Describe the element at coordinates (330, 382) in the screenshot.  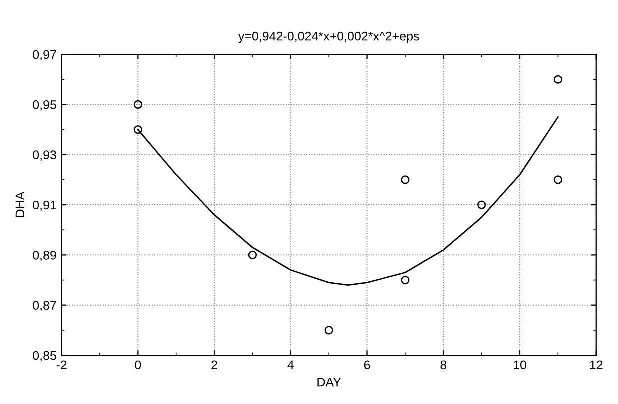
I see `x-axis-title: DAY` at that location.